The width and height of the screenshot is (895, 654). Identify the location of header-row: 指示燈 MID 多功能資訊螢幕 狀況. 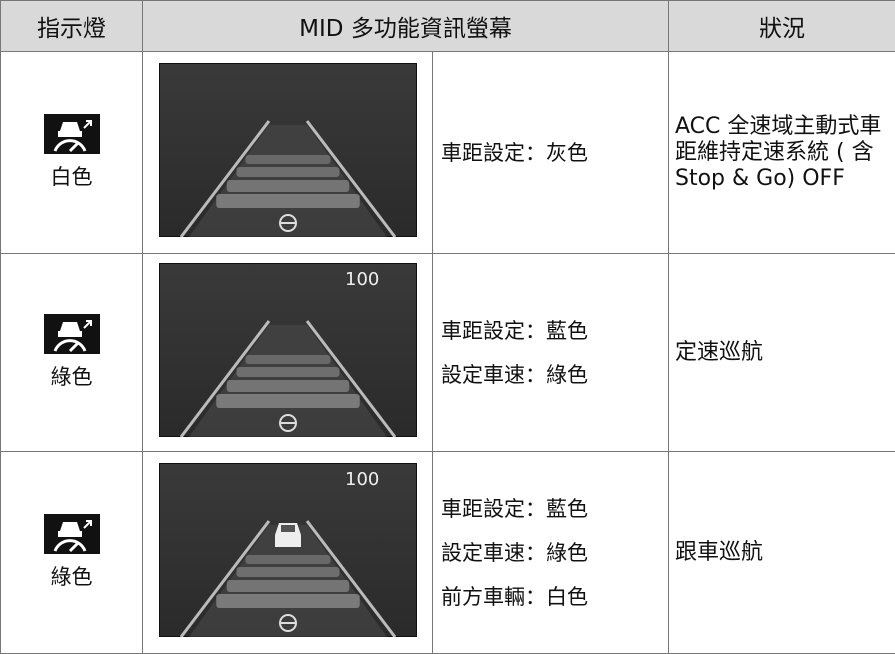
(447, 26).